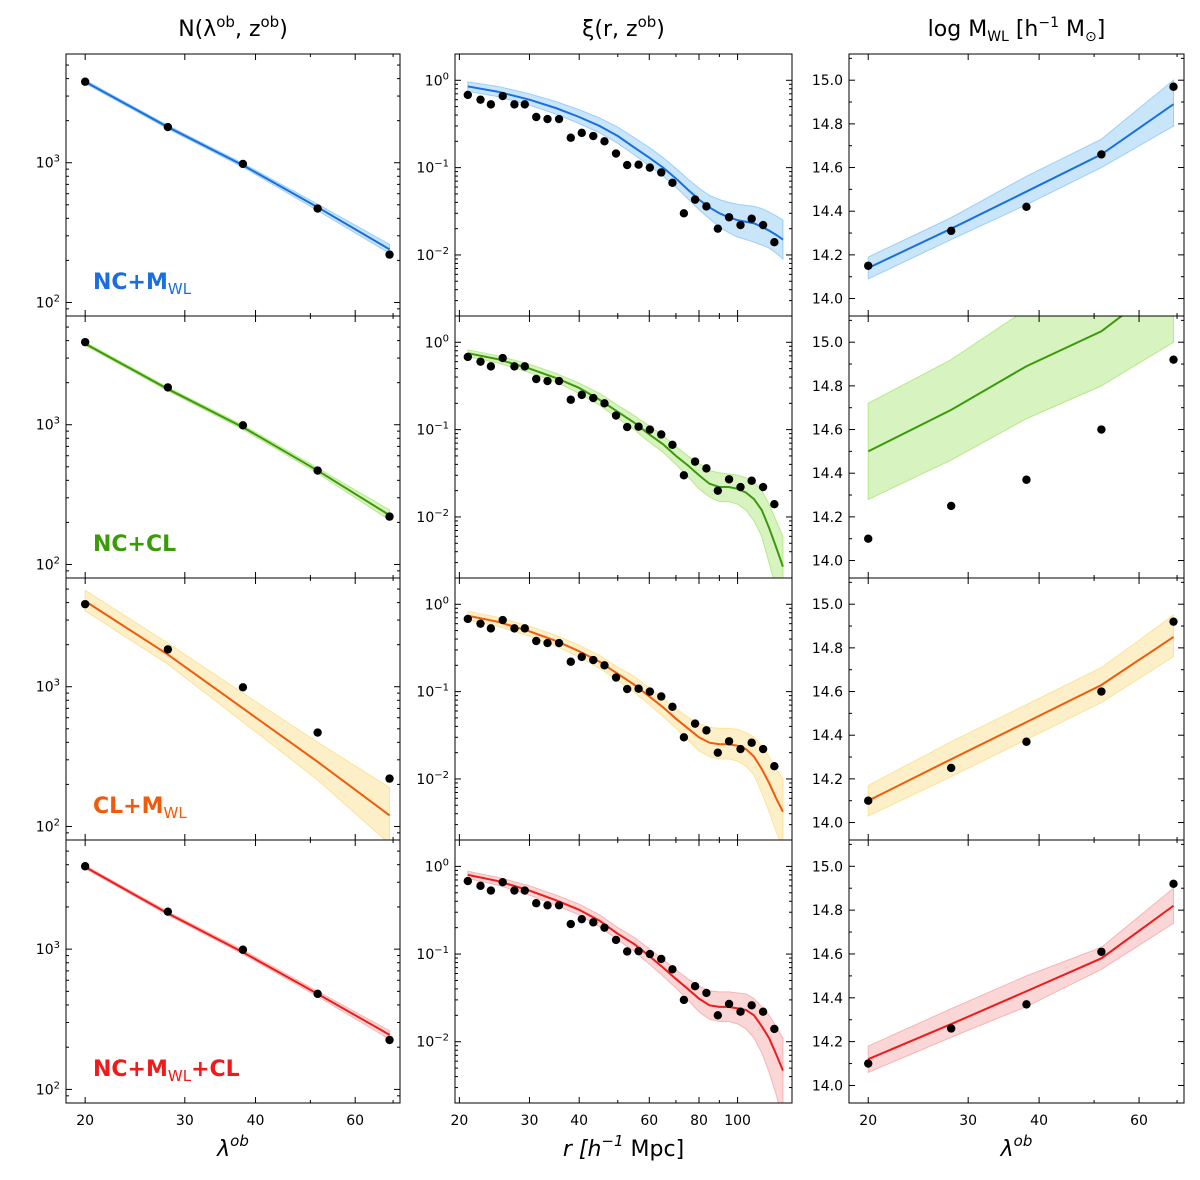  Describe the element at coordinates (623, 27) in the screenshot. I see `column-title-correlation: ξ(r, zob)` at that location.